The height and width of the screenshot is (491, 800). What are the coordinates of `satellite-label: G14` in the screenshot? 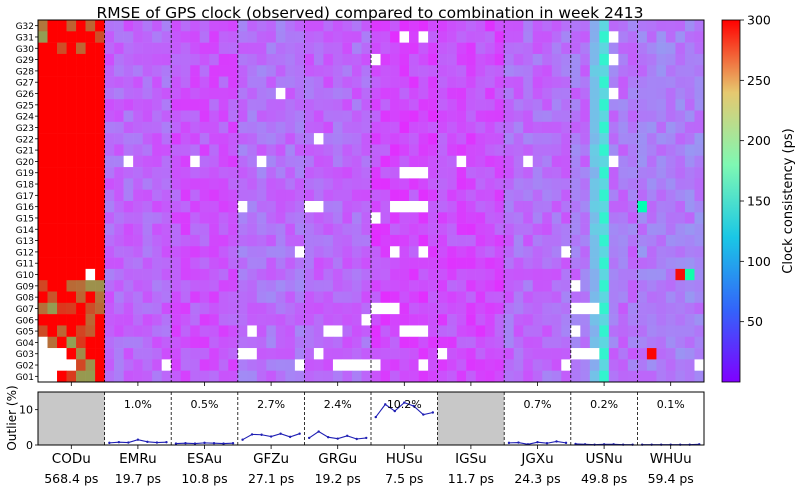 It's located at (25, 231).